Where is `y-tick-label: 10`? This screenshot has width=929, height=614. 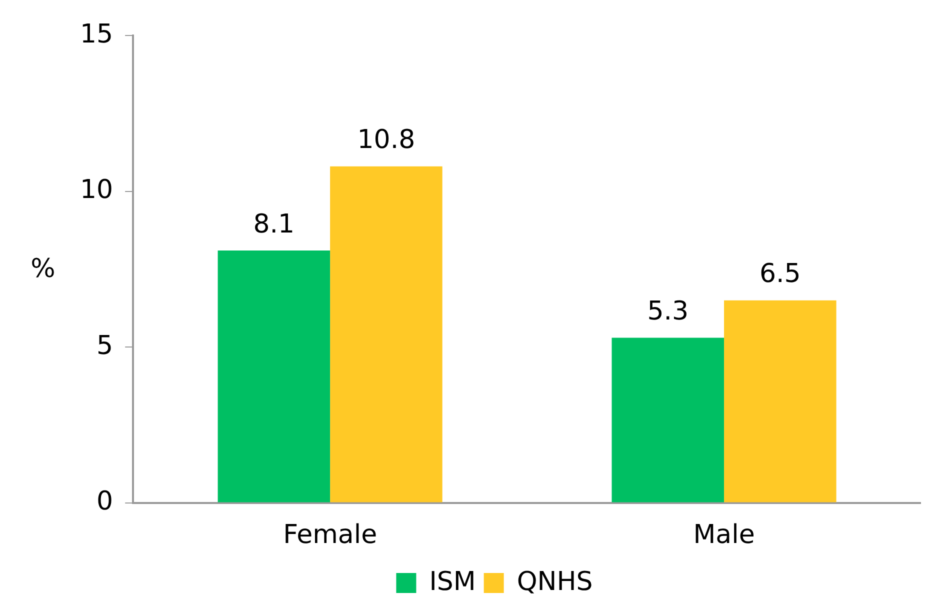 y-tick-label: 10 is located at coordinates (97, 190).